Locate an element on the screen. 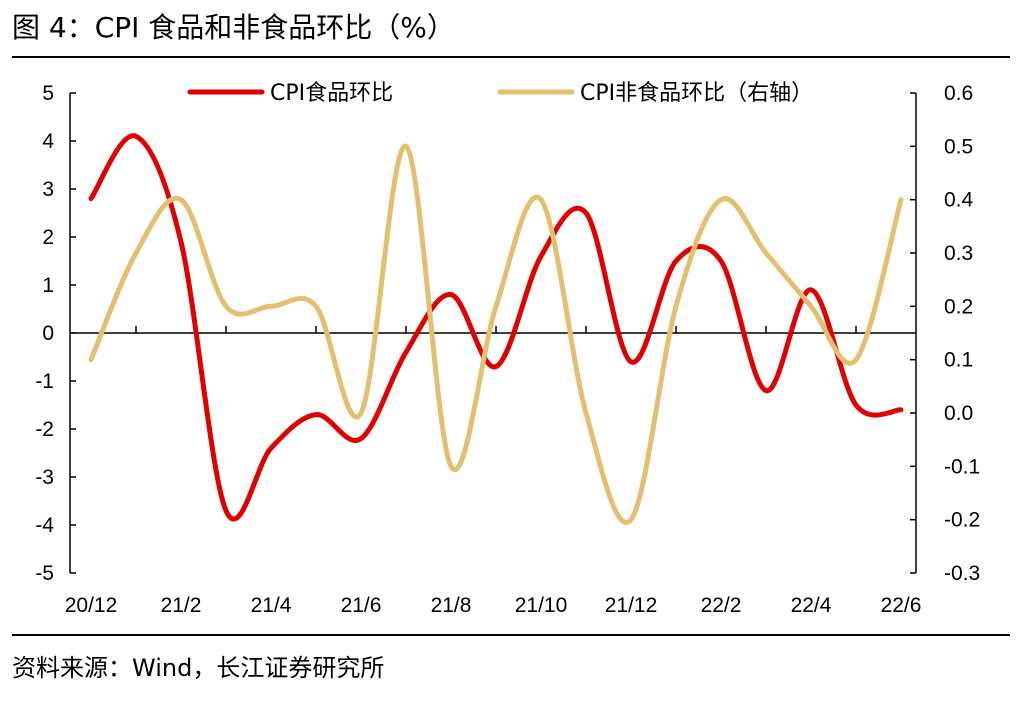  right-axis-tick-label: 0.1 is located at coordinates (958, 360).